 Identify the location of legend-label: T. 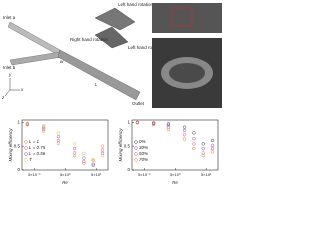
(31, 159).